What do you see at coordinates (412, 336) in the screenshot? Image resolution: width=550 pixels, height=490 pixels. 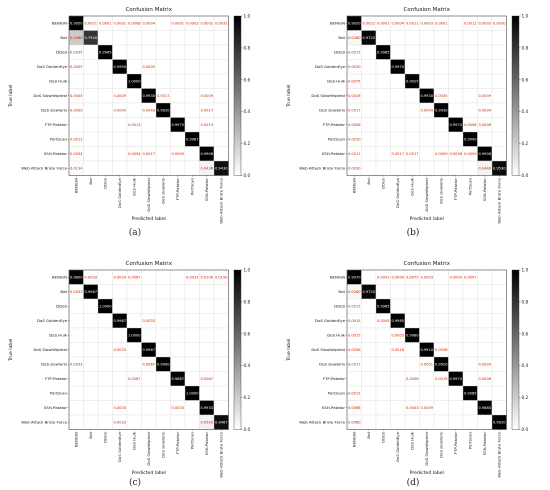 I see `cell-value-label: 0.9980` at bounding box center [412, 336].